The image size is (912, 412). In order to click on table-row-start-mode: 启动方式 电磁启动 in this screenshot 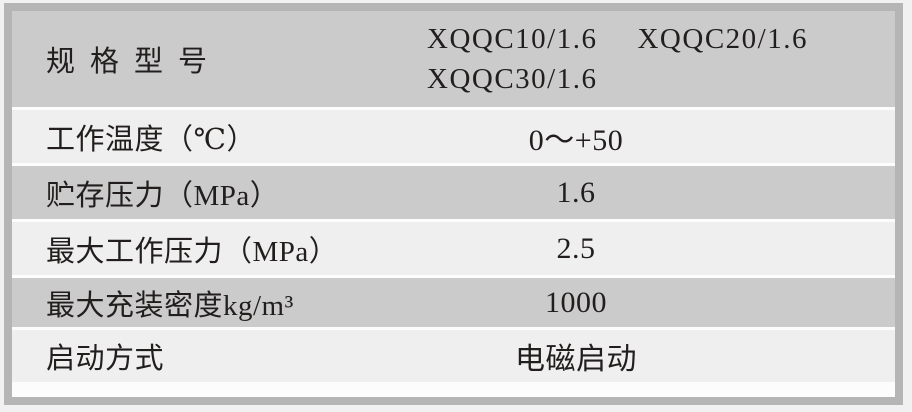, I will do `click(453, 354)`.